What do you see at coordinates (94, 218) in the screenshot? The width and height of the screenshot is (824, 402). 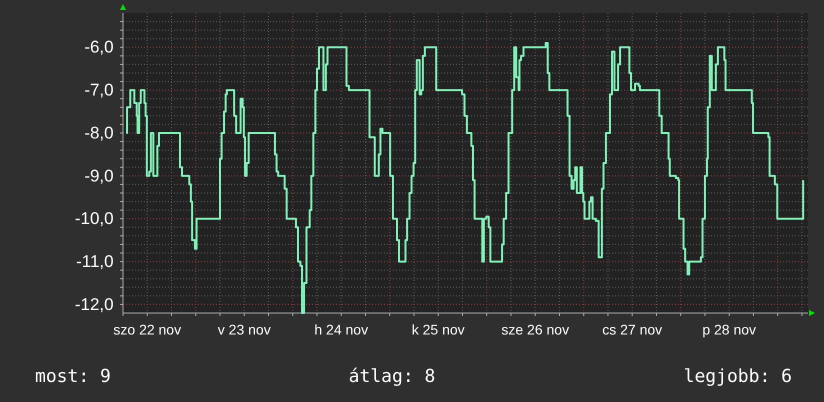 I see `y-tick-label: -10,0` at bounding box center [94, 218].